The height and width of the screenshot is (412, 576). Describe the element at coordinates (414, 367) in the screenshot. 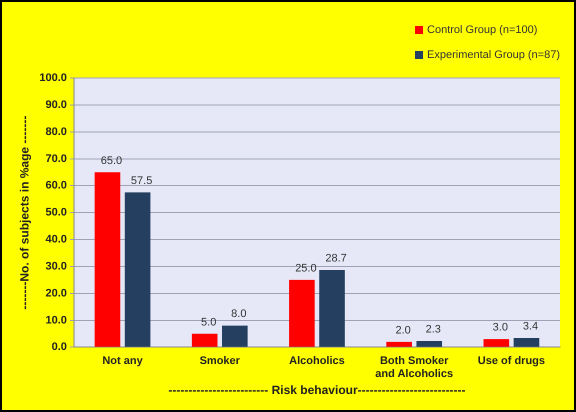

I see `x-tick-label: Both Smoker and Alcoholics` at that location.